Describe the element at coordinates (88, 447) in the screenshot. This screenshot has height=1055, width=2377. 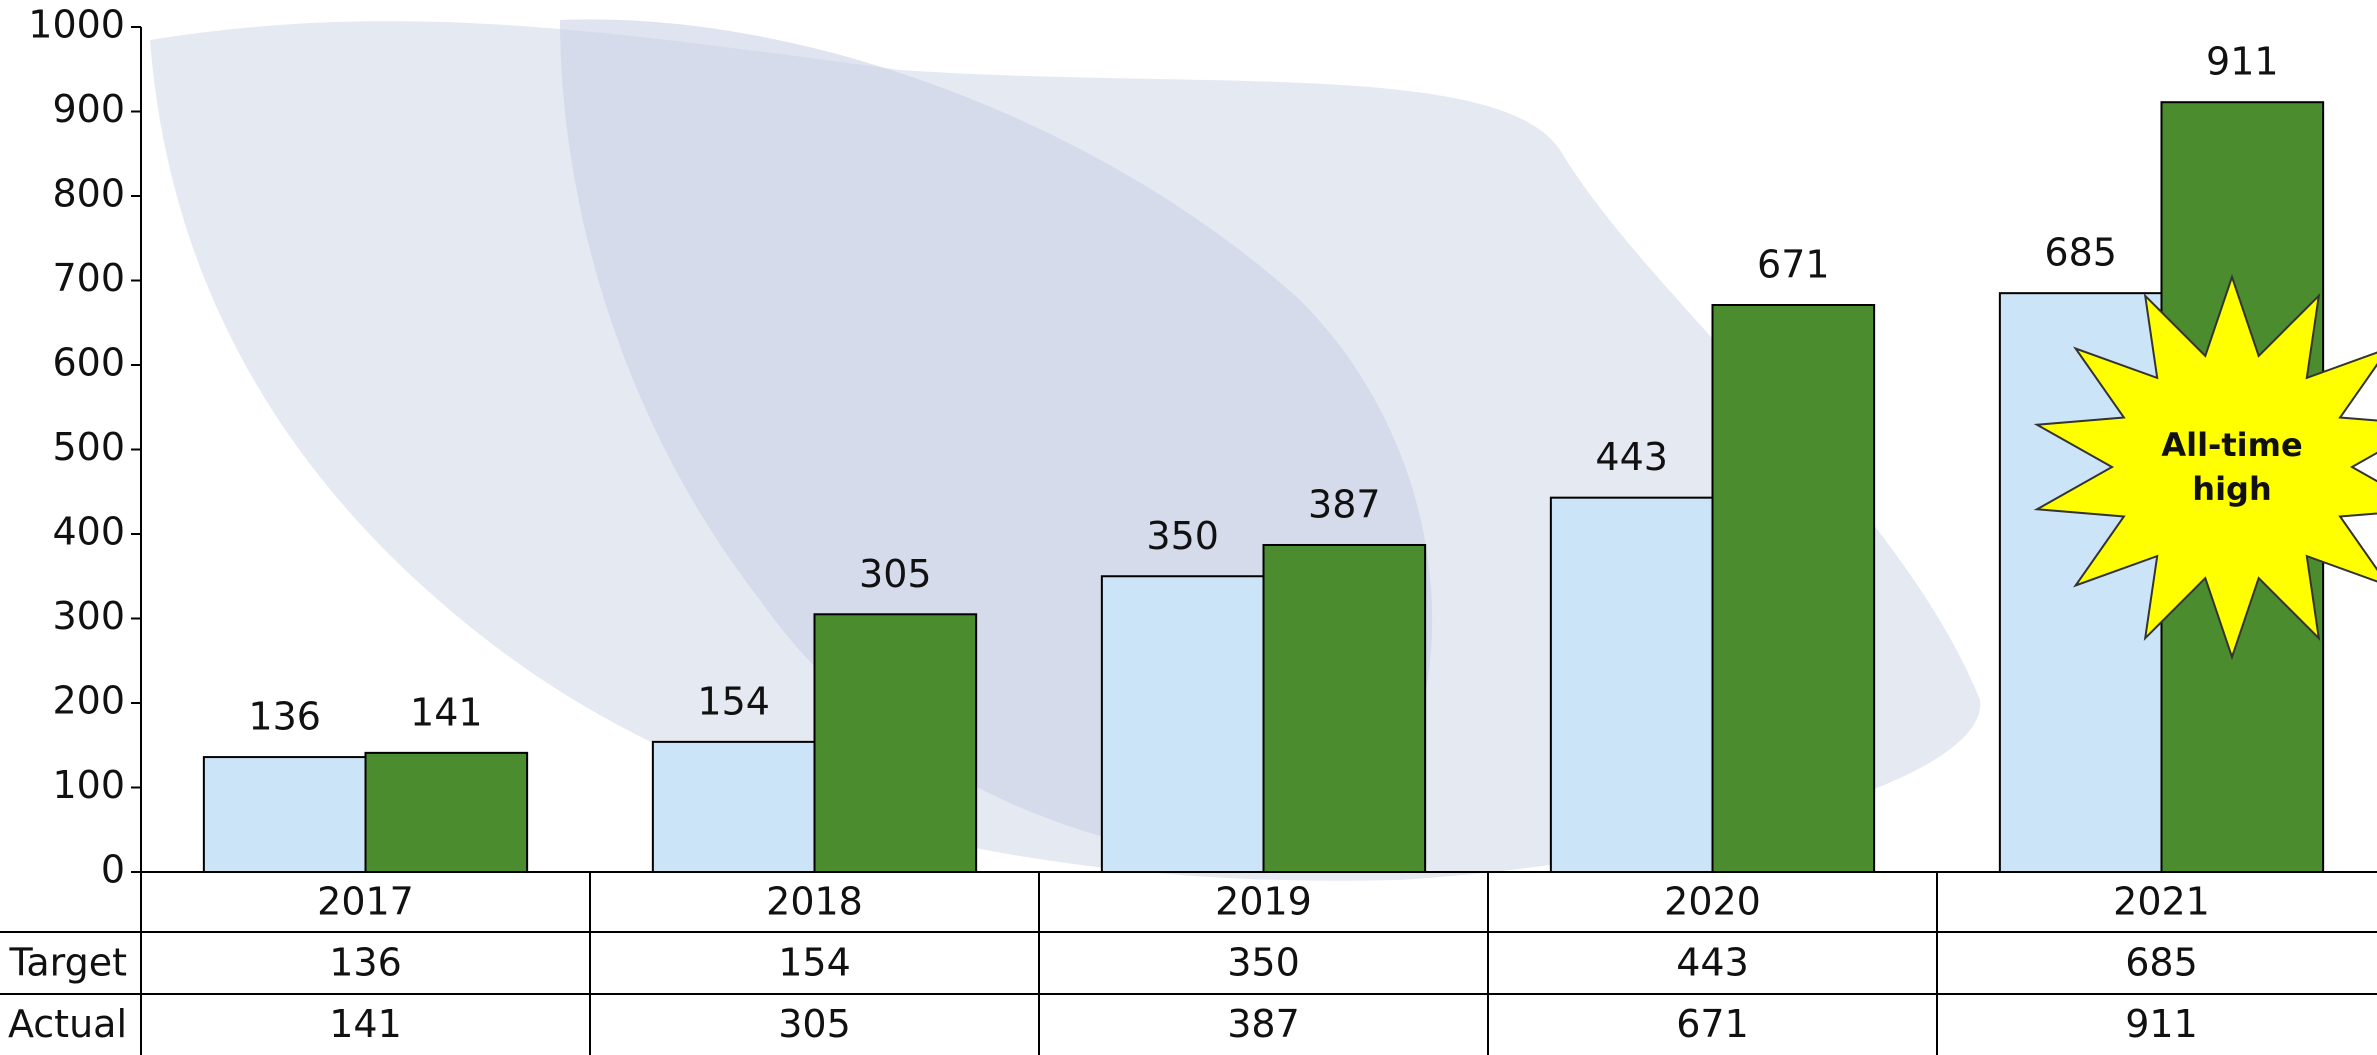
I see `y-tick-label: 500` at that location.